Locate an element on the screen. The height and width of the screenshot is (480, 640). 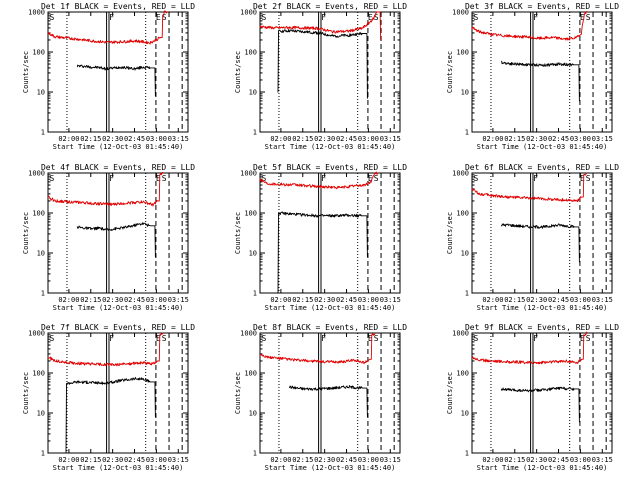
panel-title: Det 4f BLACK = Events, RED = LLD is located at coordinates (118, 167).